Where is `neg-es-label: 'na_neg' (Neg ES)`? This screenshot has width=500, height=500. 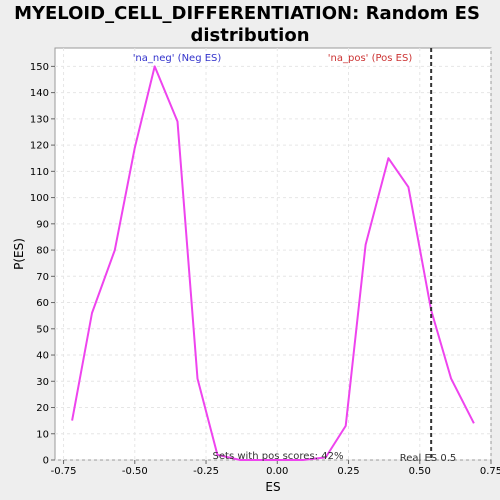 neg-es-label: 'na_neg' (Neg ES) is located at coordinates (177, 58).